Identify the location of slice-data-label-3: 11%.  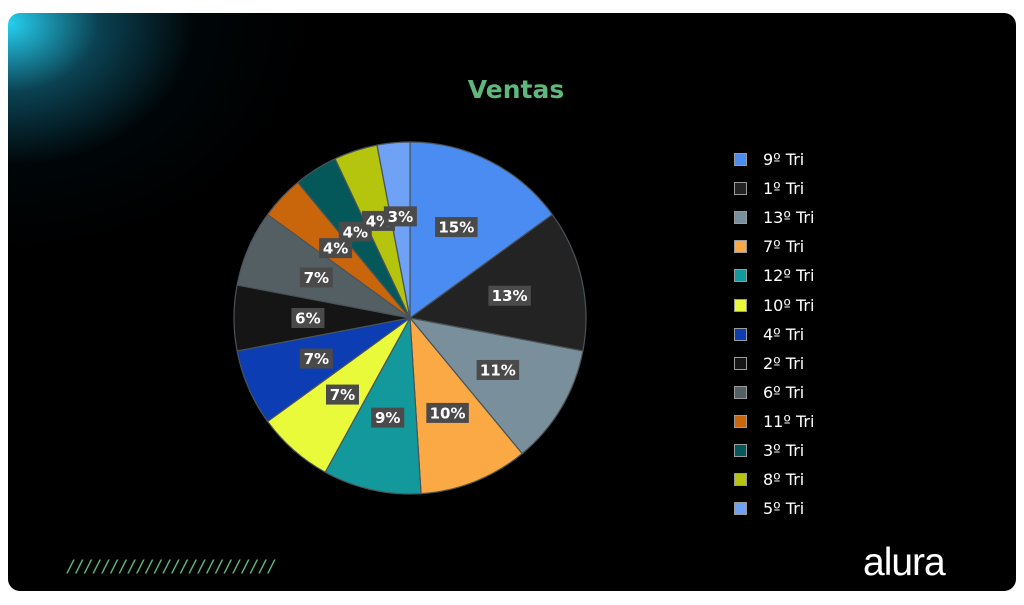
(498, 369).